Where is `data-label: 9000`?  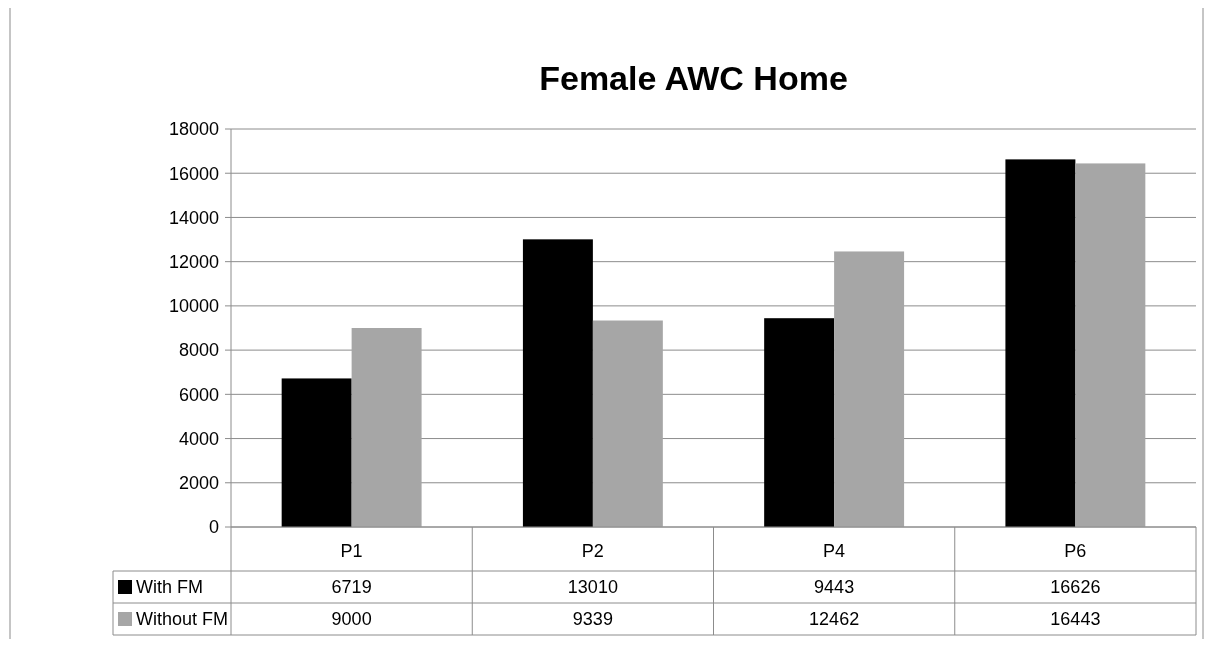
data-label: 9000 is located at coordinates (351, 619).